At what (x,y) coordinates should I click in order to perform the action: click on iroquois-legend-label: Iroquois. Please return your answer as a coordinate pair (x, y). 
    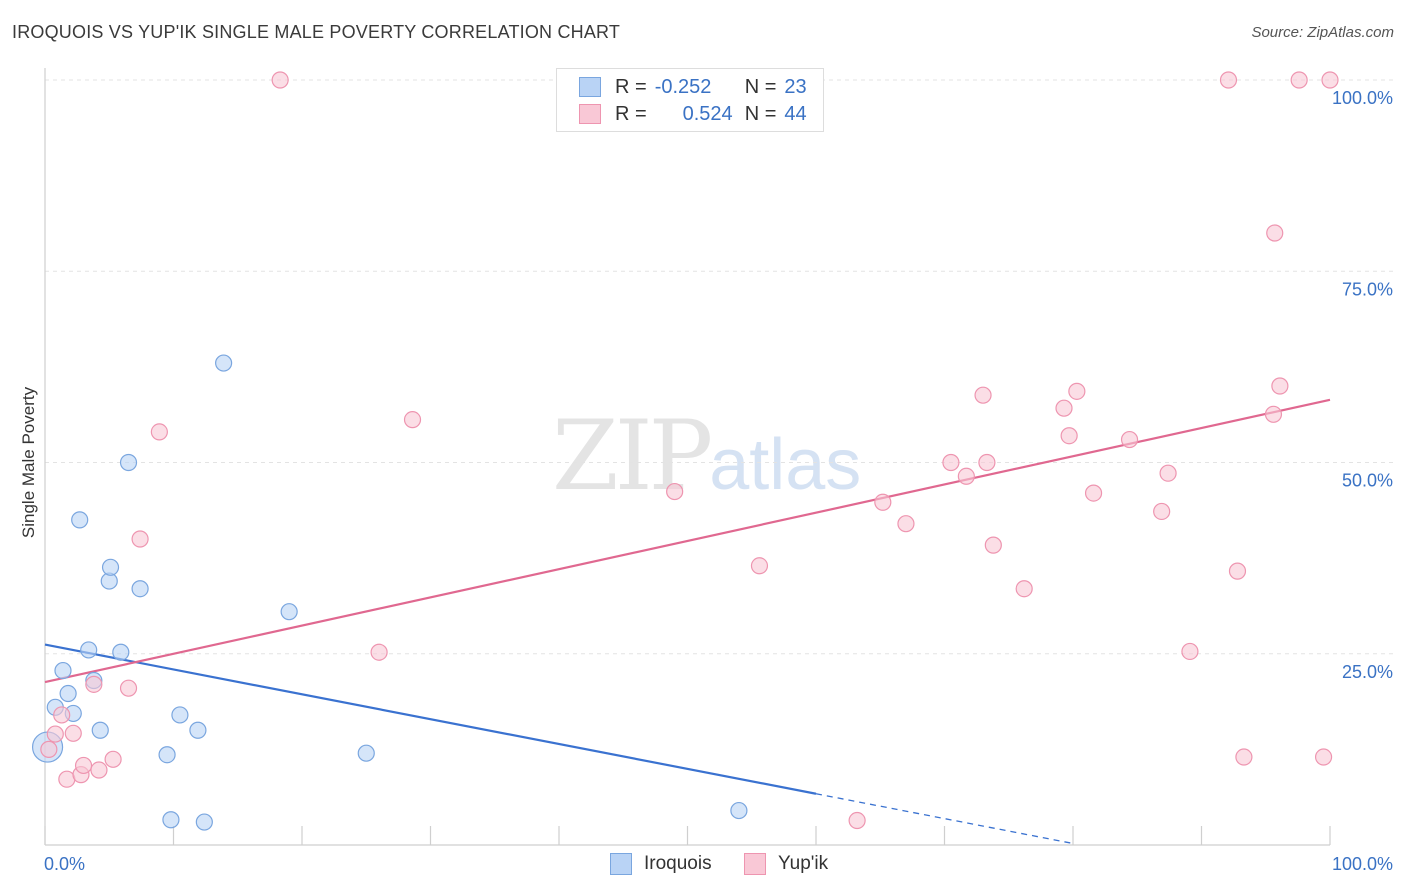
    Looking at the image, I should click on (678, 863).